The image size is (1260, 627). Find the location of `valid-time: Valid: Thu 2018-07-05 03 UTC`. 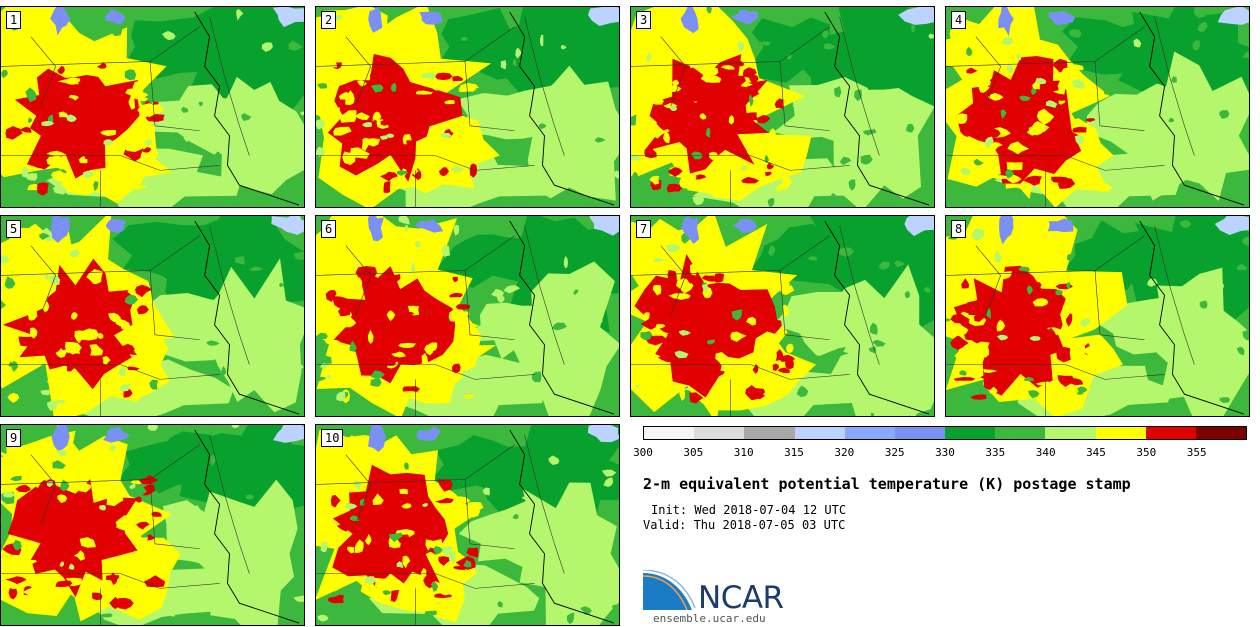

valid-time: Valid: Thu 2018-07-05 03 UTC is located at coordinates (744, 525).